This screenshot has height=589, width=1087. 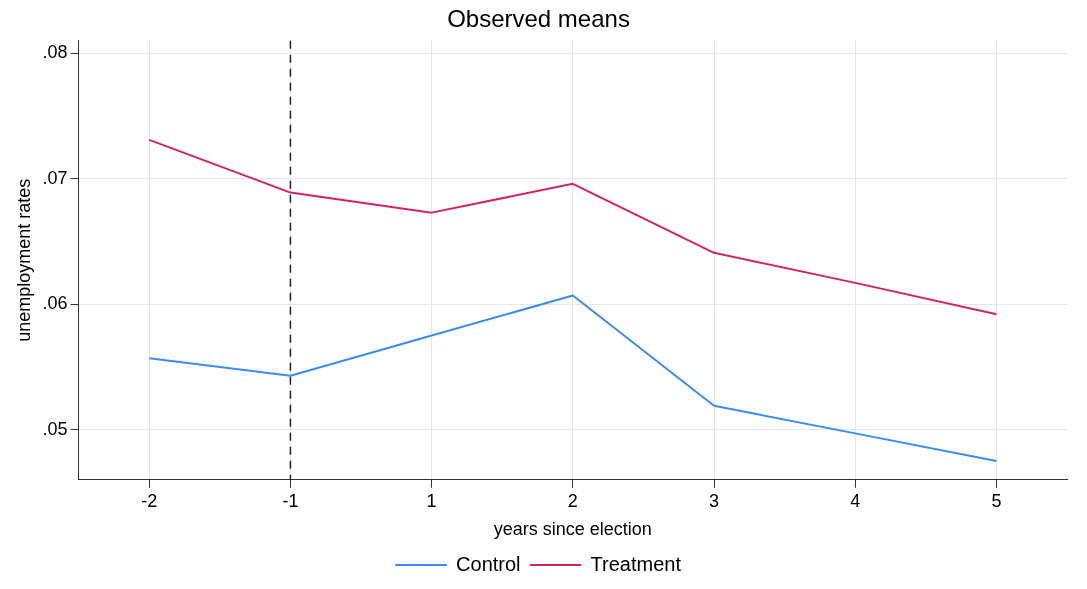 What do you see at coordinates (55, 428) in the screenshot?
I see `y-tick-label: .05` at bounding box center [55, 428].